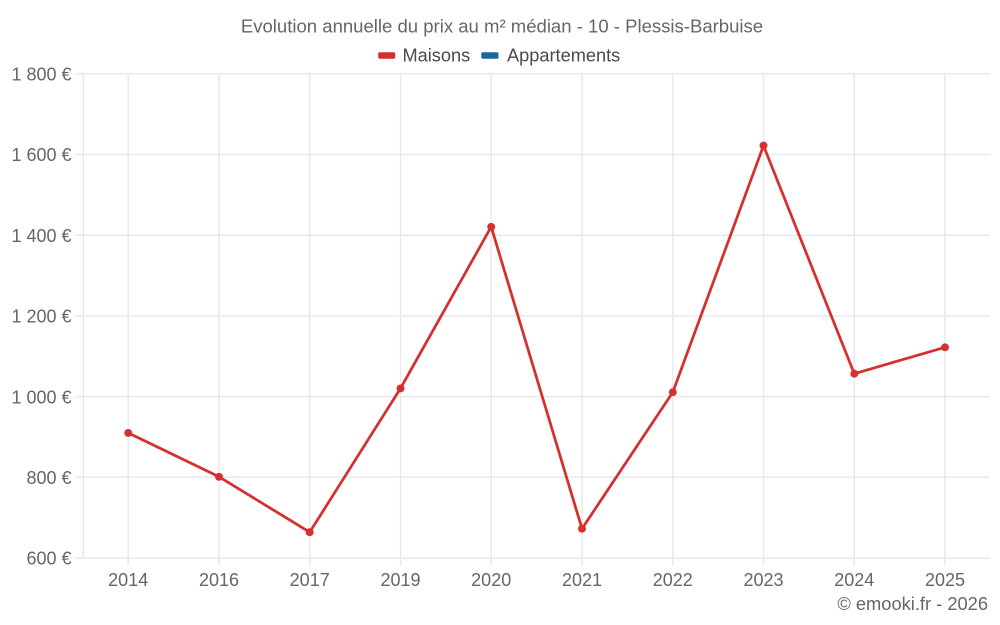 This screenshot has width=1000, height=625. Describe the element at coordinates (41, 317) in the screenshot. I see `svg-text: 1 200 €` at that location.